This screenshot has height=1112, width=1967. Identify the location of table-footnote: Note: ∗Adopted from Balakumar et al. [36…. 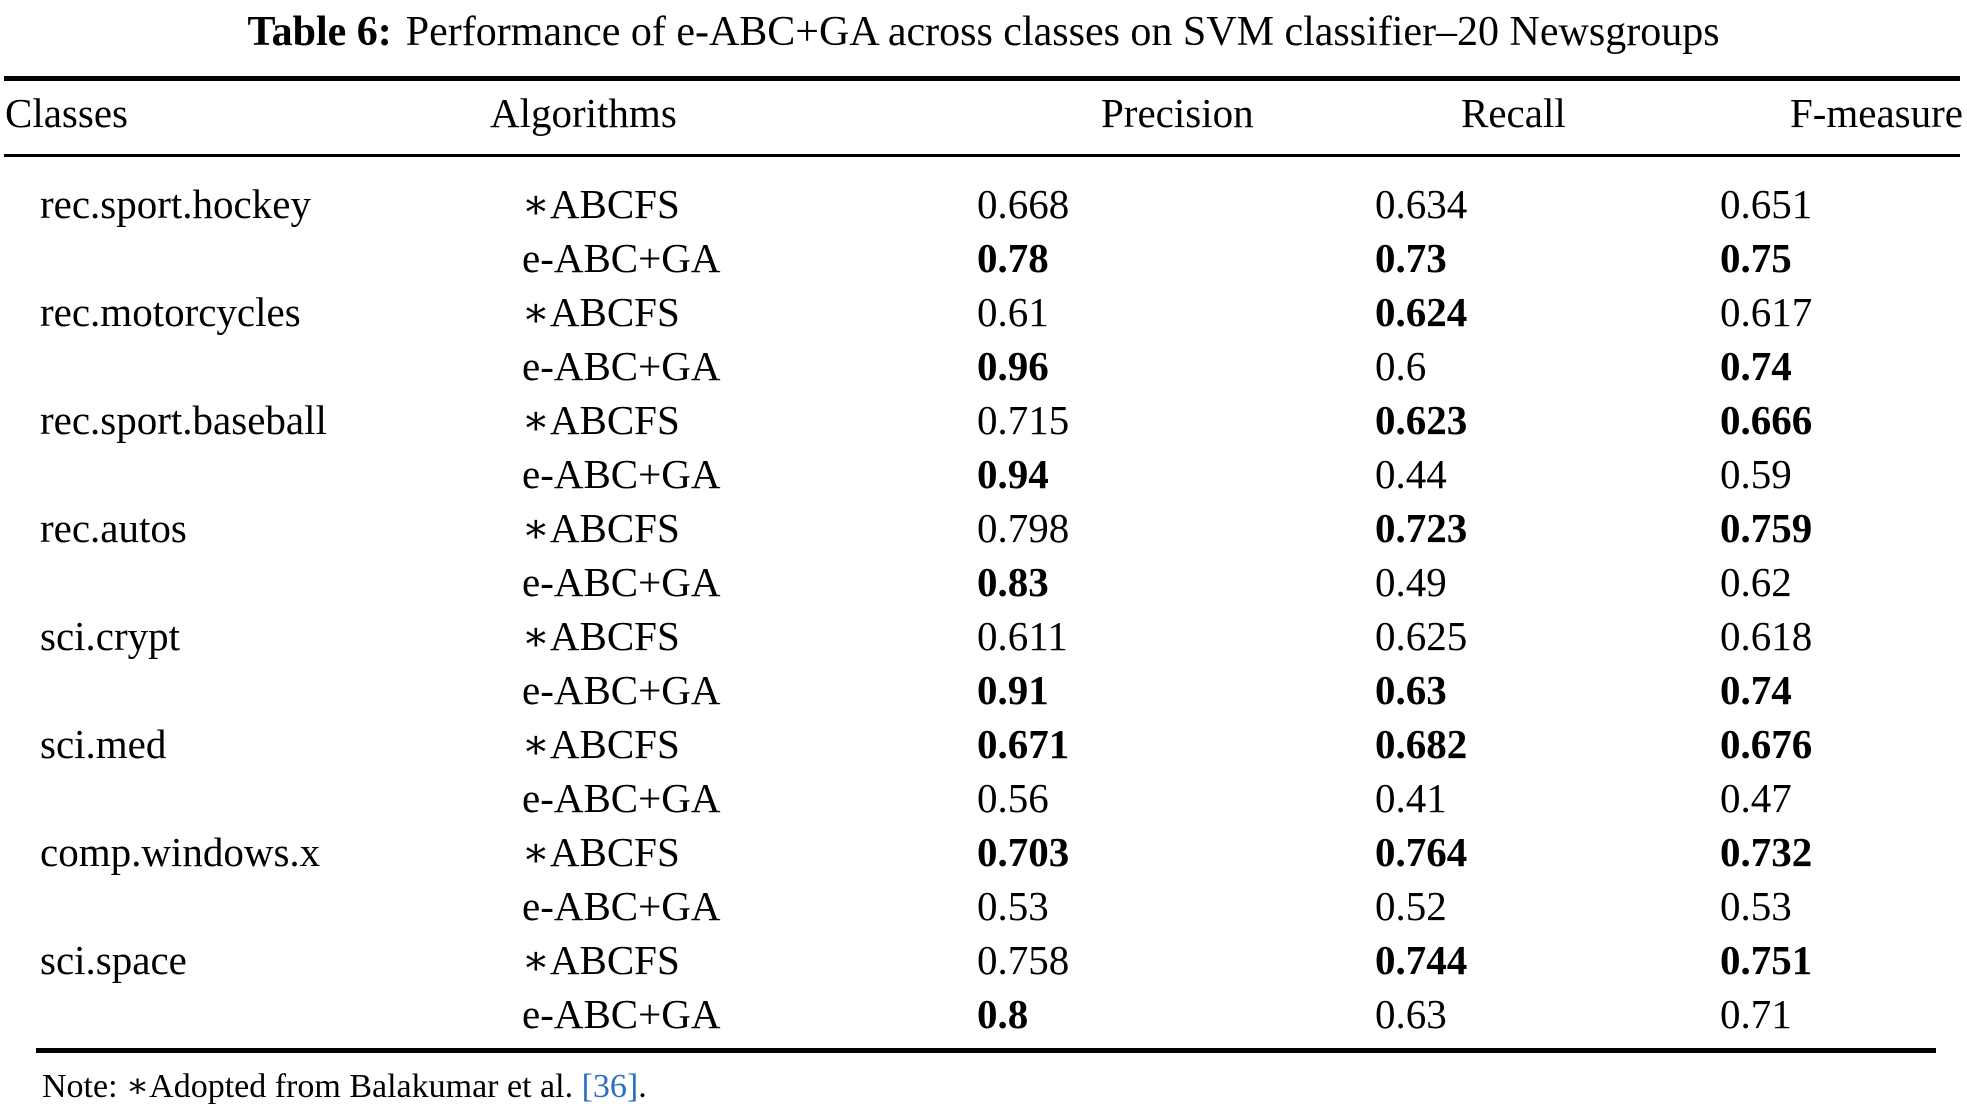
(344, 1087).